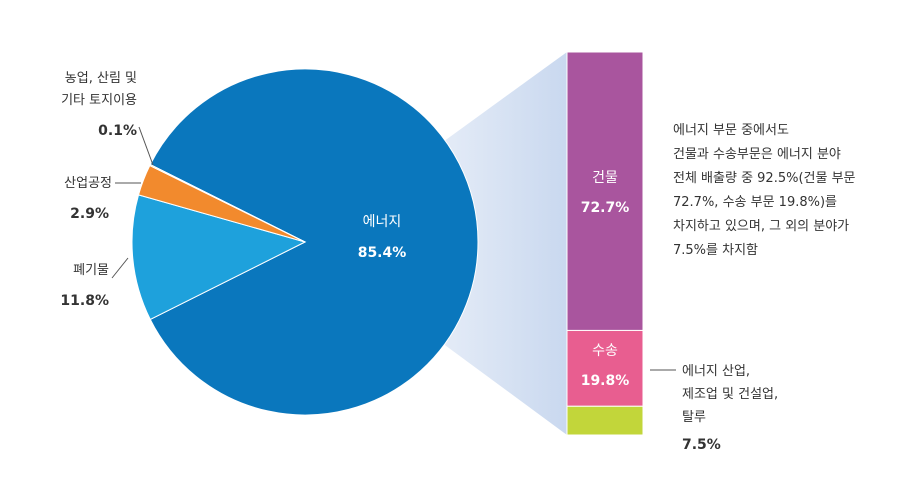  I want to click on annotation-line-2: 건물과 수송부문은 에너지 분야, so click(757, 154).